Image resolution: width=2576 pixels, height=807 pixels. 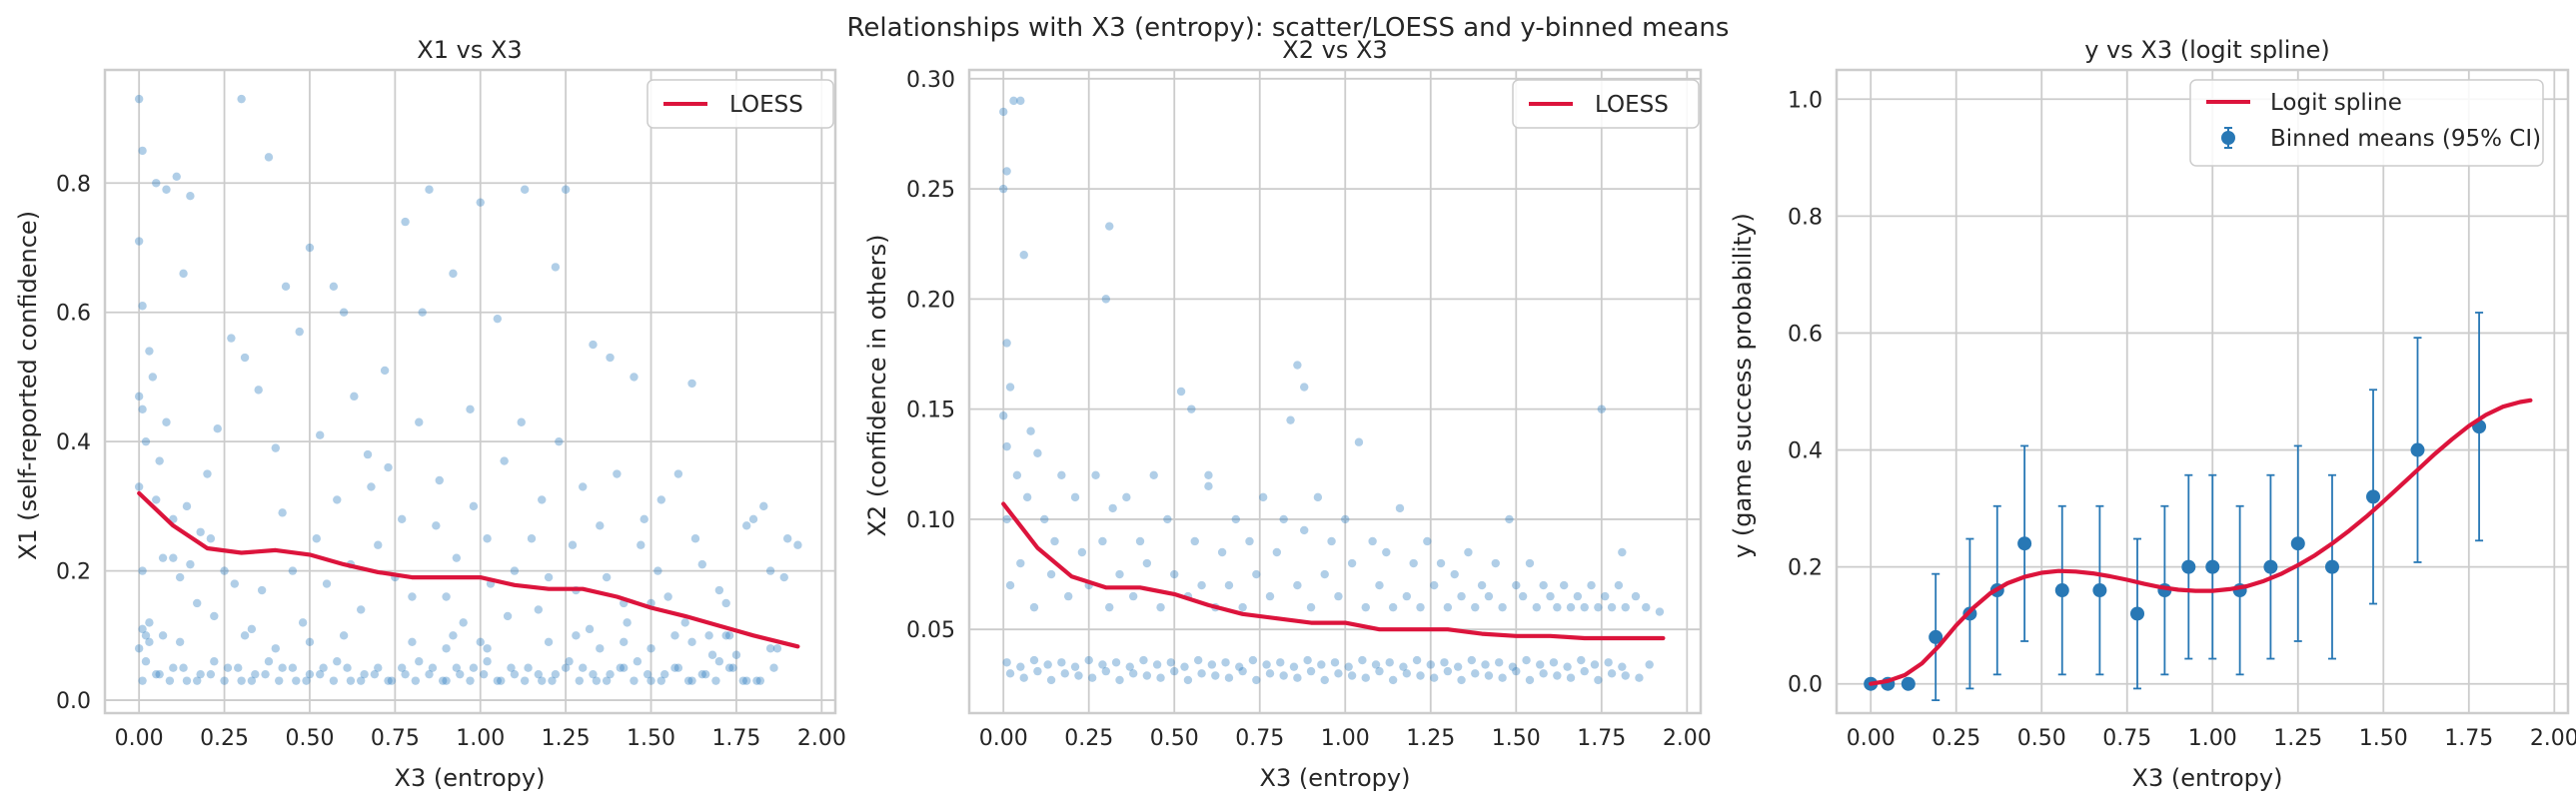 I want to click on x-tick-label: 1.75, so click(x=735, y=738).